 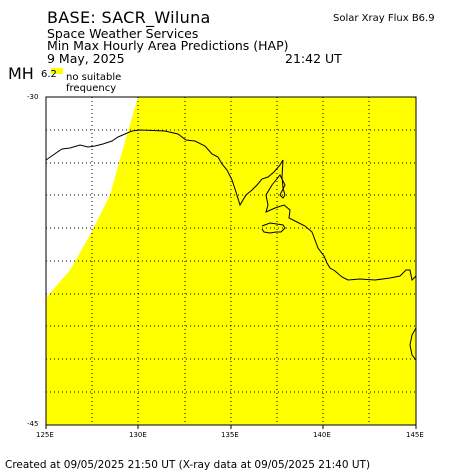 I want to click on lon-label-135e: 135E, so click(x=230, y=435).